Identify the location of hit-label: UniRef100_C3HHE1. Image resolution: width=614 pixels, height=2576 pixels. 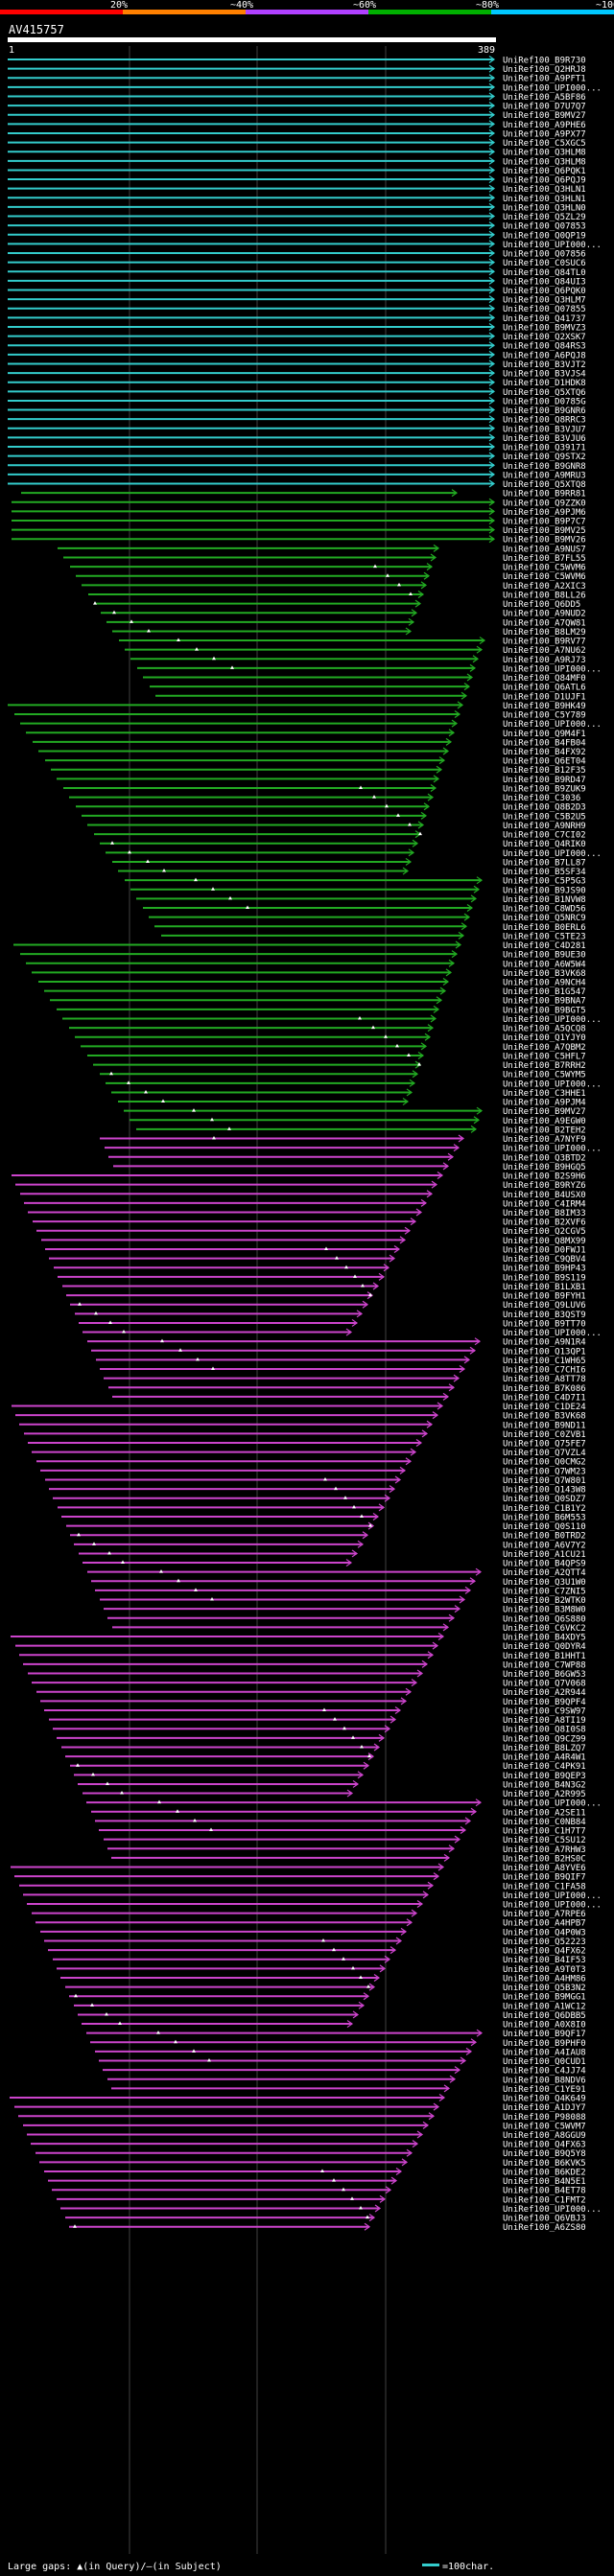
(544, 1094).